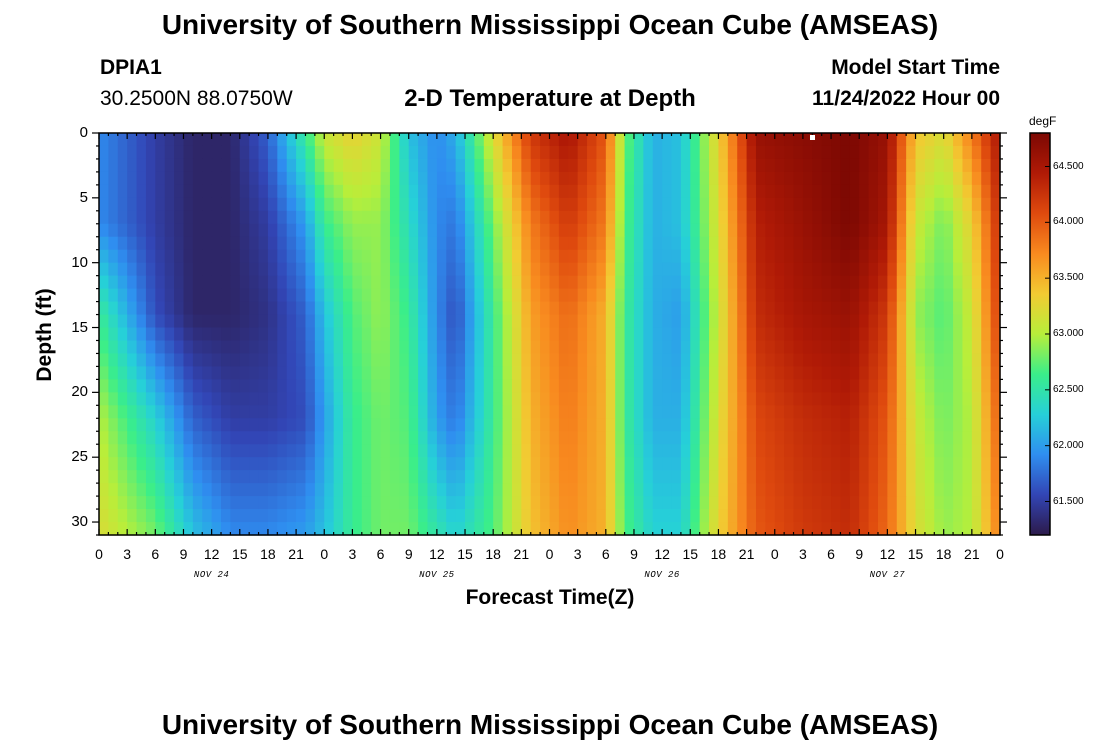 Image resolution: width=1100 pixels, height=750 pixels. Describe the element at coordinates (803, 554) in the screenshot. I see `x-tick-label: 3` at that location.